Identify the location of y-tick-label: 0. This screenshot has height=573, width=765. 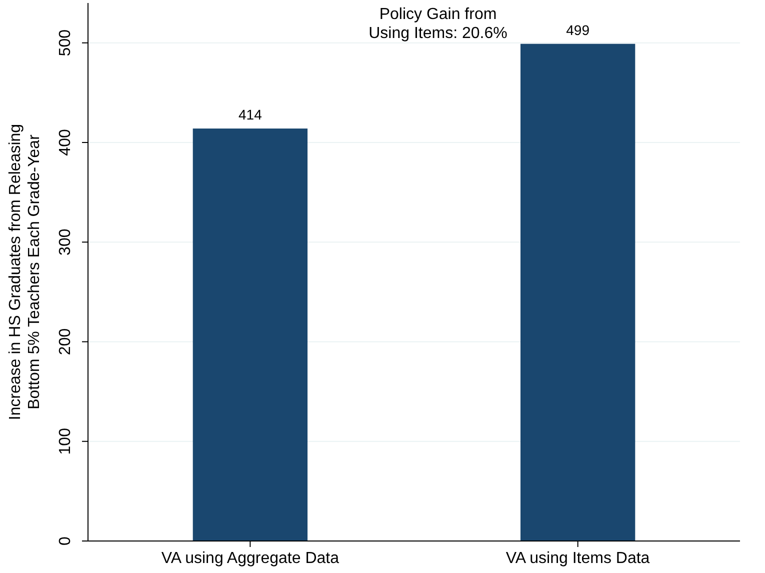
(65, 541).